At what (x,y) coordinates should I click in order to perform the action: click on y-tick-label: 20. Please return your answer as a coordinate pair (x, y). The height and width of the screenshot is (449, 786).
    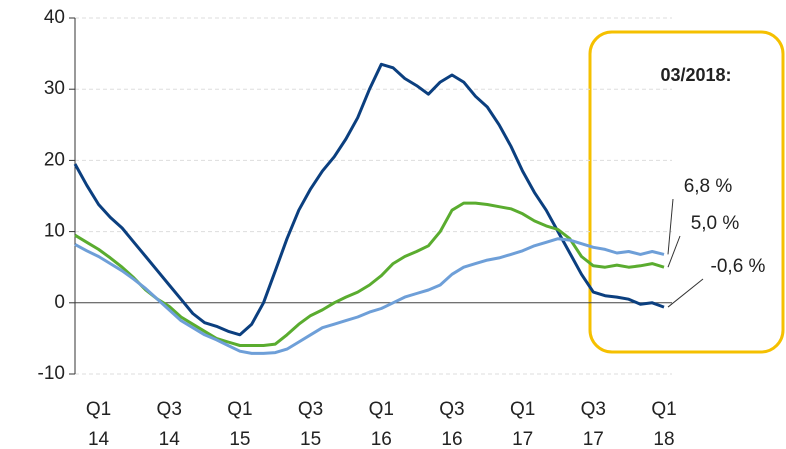
    Looking at the image, I should click on (54, 159).